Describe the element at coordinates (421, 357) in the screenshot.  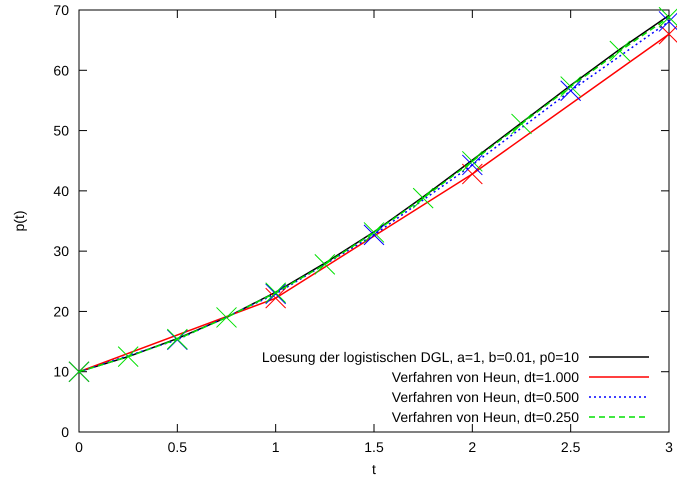
I see `legend-label: Loesung der logistischen DGL, a=1, b=0.01, p0=10` at that location.